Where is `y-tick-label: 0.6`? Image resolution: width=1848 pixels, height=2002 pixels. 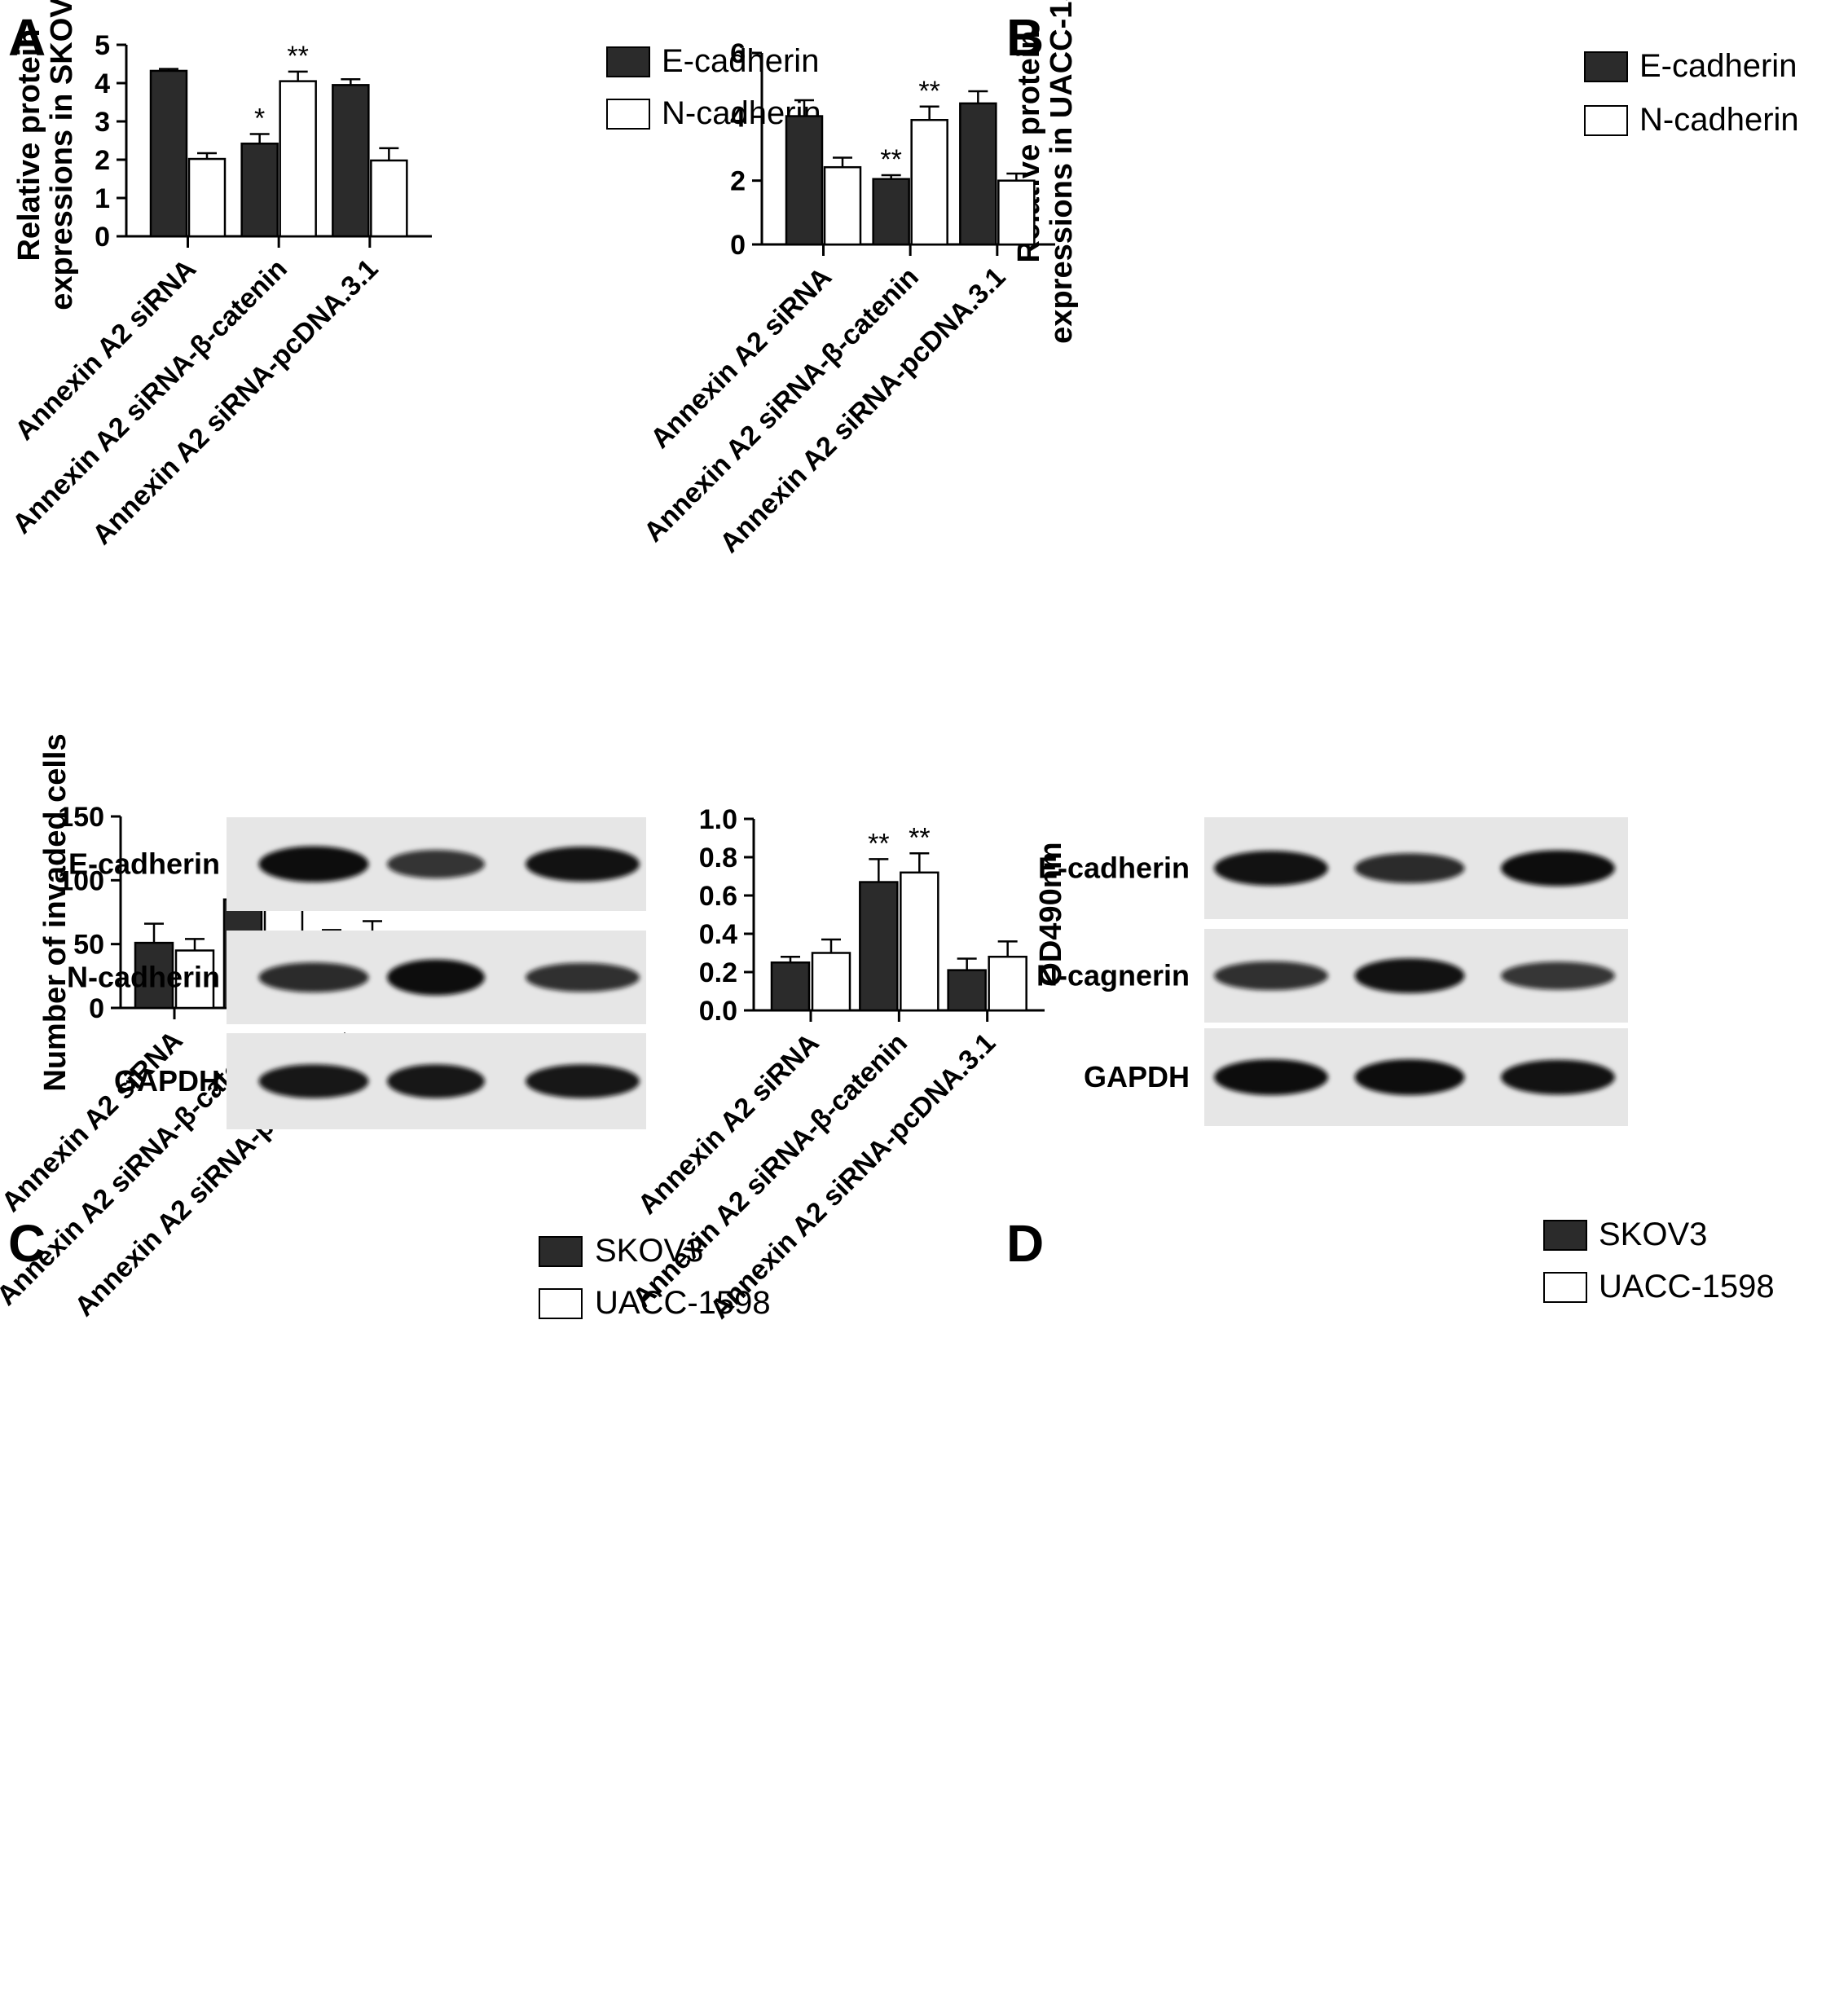
y-tick-label: 0.6 is located at coordinates (718, 896).